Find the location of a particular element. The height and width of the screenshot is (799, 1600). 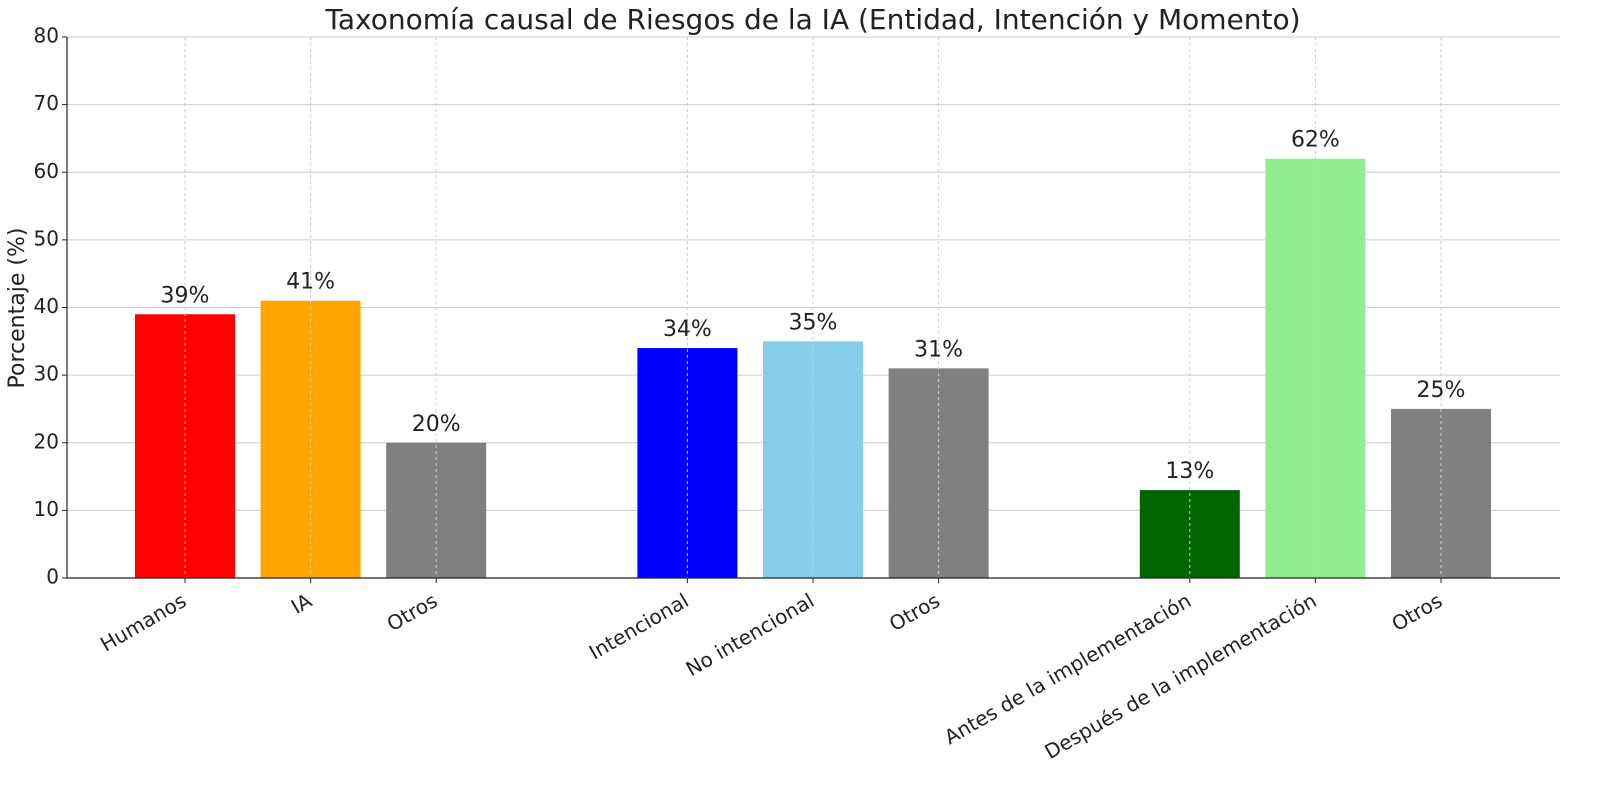

value-label: 31% is located at coordinates (938, 349).